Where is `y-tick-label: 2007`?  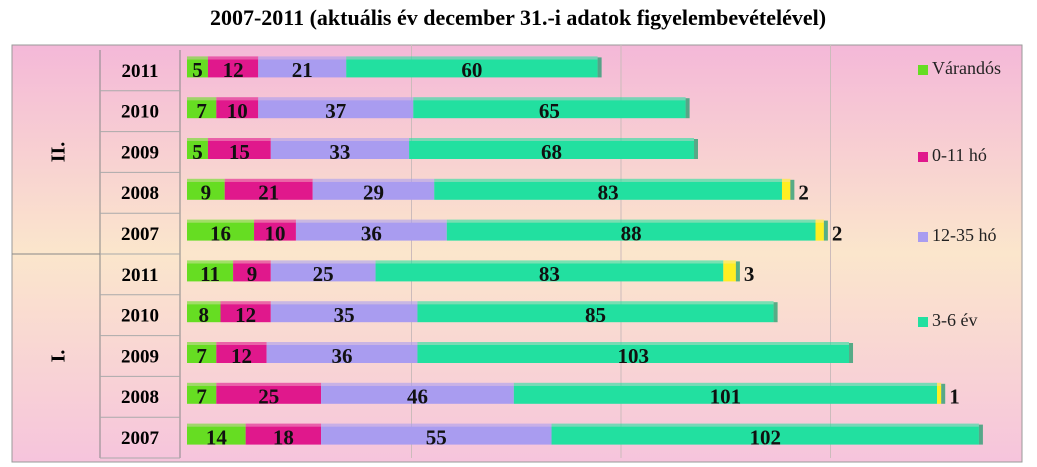 y-tick-label: 2007 is located at coordinates (140, 438).